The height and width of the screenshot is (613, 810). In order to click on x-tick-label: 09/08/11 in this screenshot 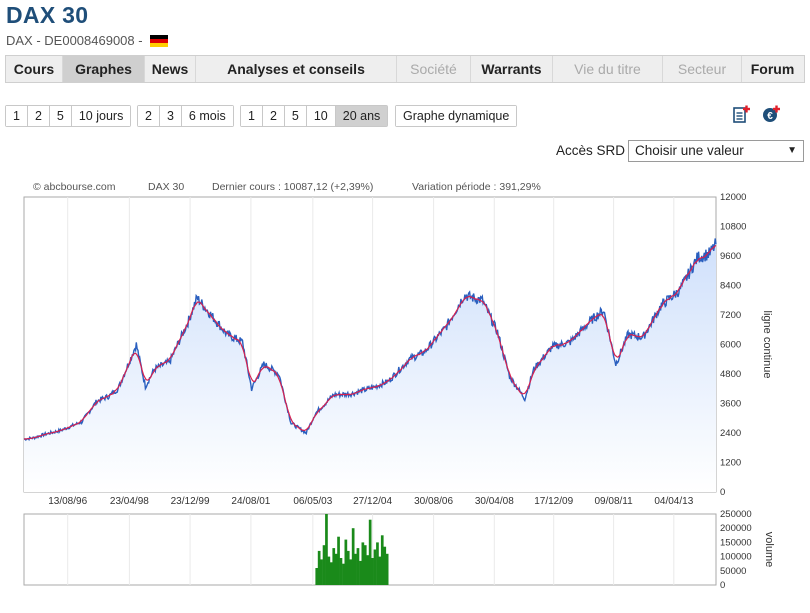, I will do `click(614, 501)`.